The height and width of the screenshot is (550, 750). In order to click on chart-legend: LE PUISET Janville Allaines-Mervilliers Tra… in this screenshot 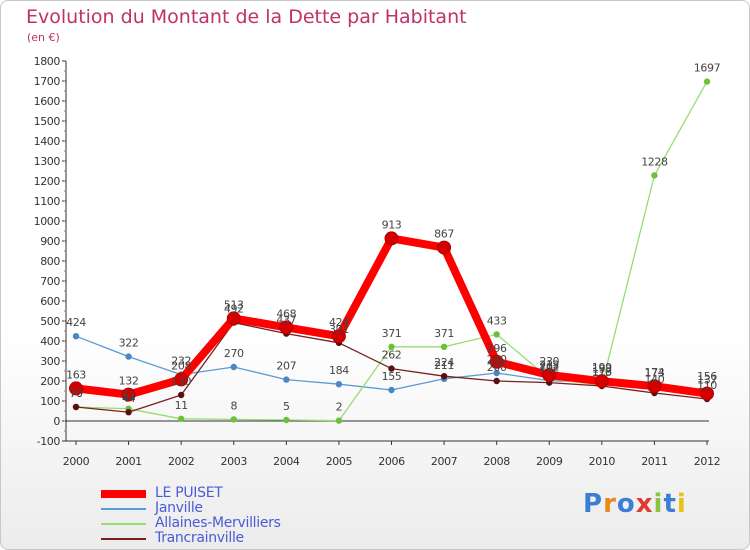, I will do `click(191, 516)`.